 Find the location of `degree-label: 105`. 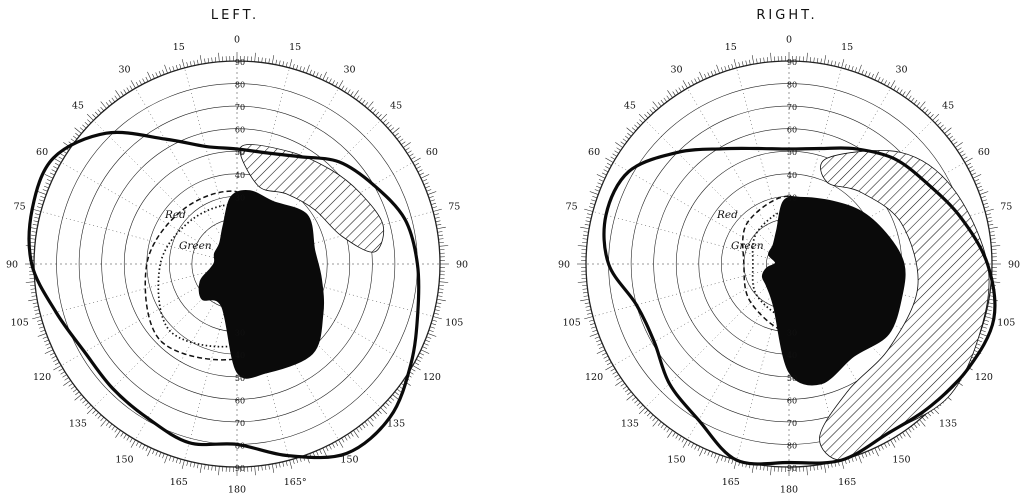

degree-label: 105 is located at coordinates (1006, 323).